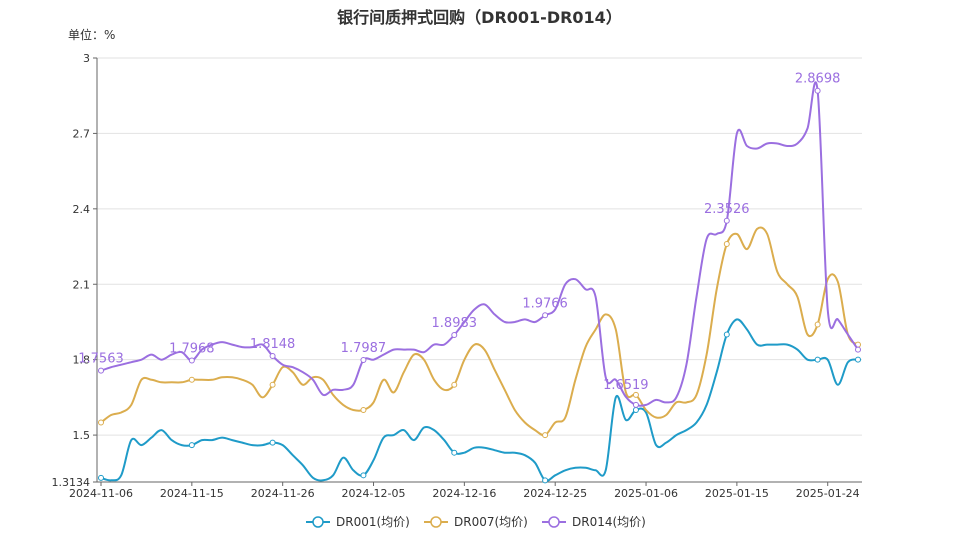  What do you see at coordinates (374, 493) in the screenshot?
I see `x-tick-label: 2024-12-05` at bounding box center [374, 493].